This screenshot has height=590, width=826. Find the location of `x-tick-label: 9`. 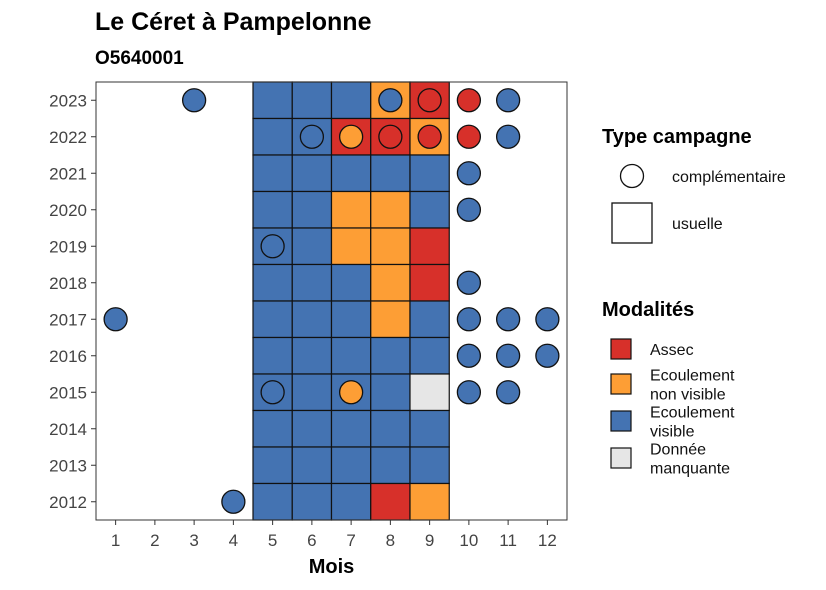

x-tick-label: 9 is located at coordinates (429, 540).